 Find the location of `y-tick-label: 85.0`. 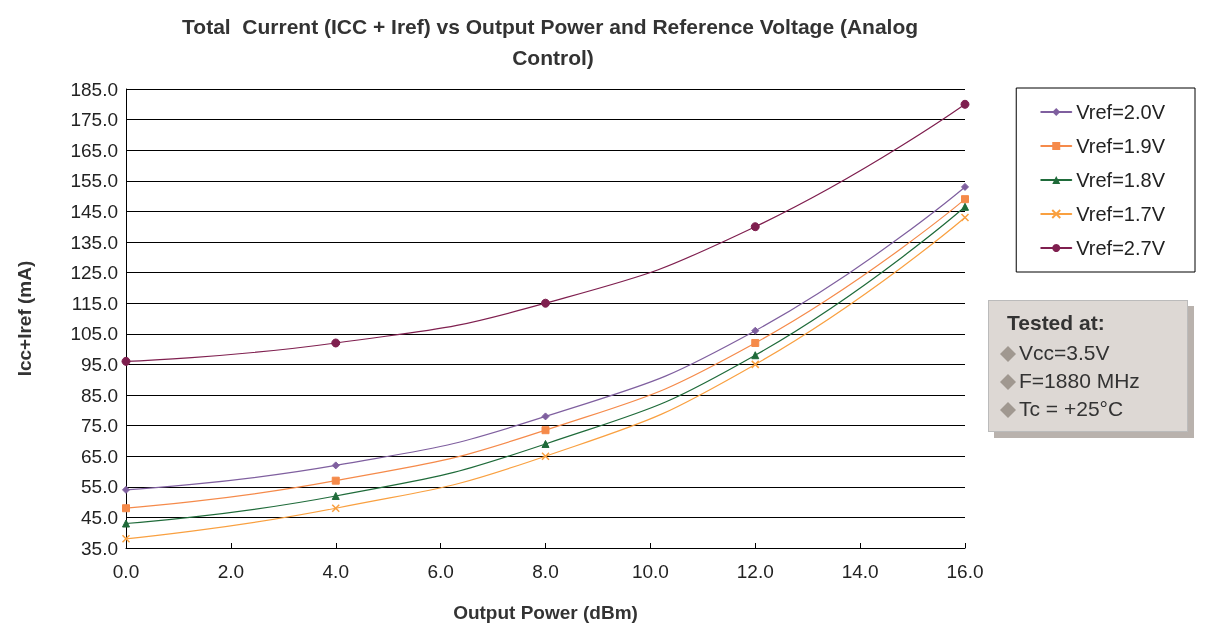

y-tick-label: 85.0 is located at coordinates (99, 395).